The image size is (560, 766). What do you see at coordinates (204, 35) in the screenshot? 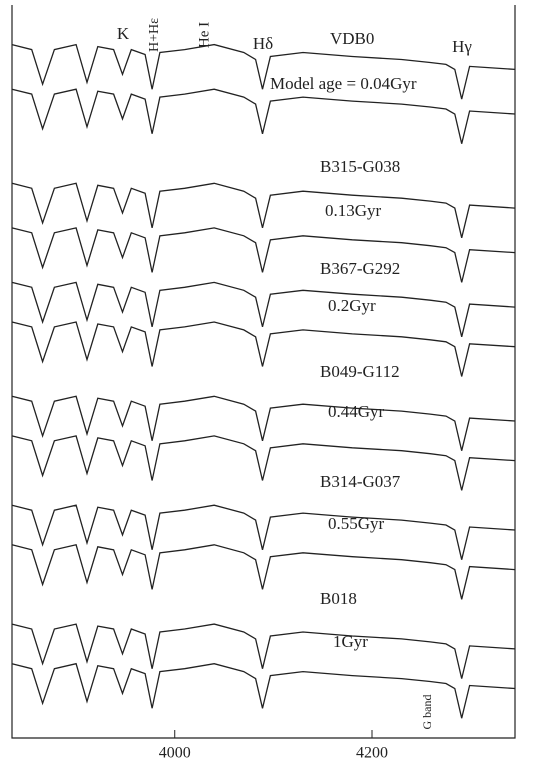
I see `feature-label: He I` at bounding box center [204, 35].